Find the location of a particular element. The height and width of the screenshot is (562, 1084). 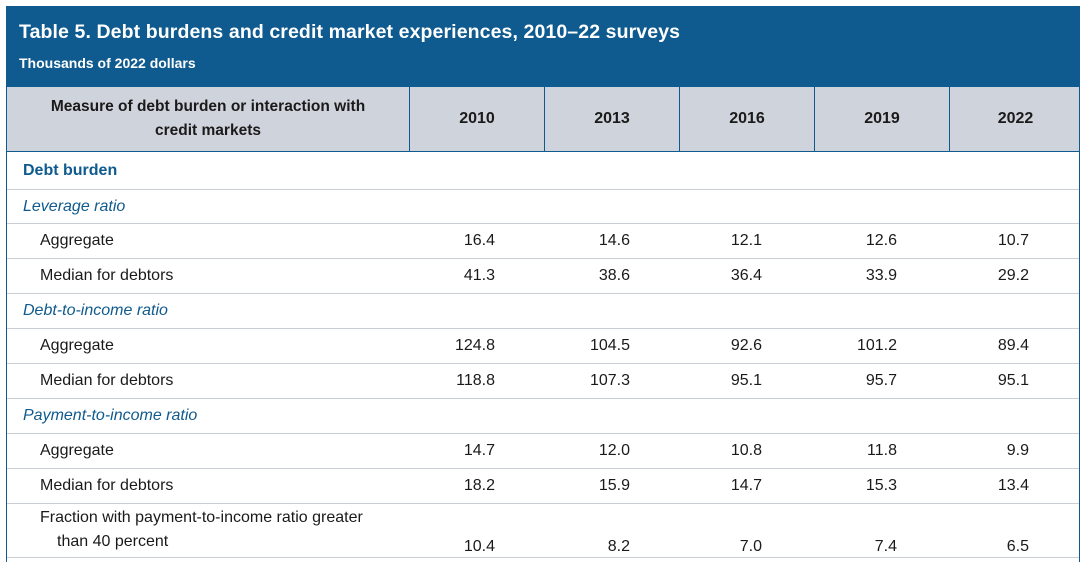

header-year-2019: 2019 is located at coordinates (882, 118).